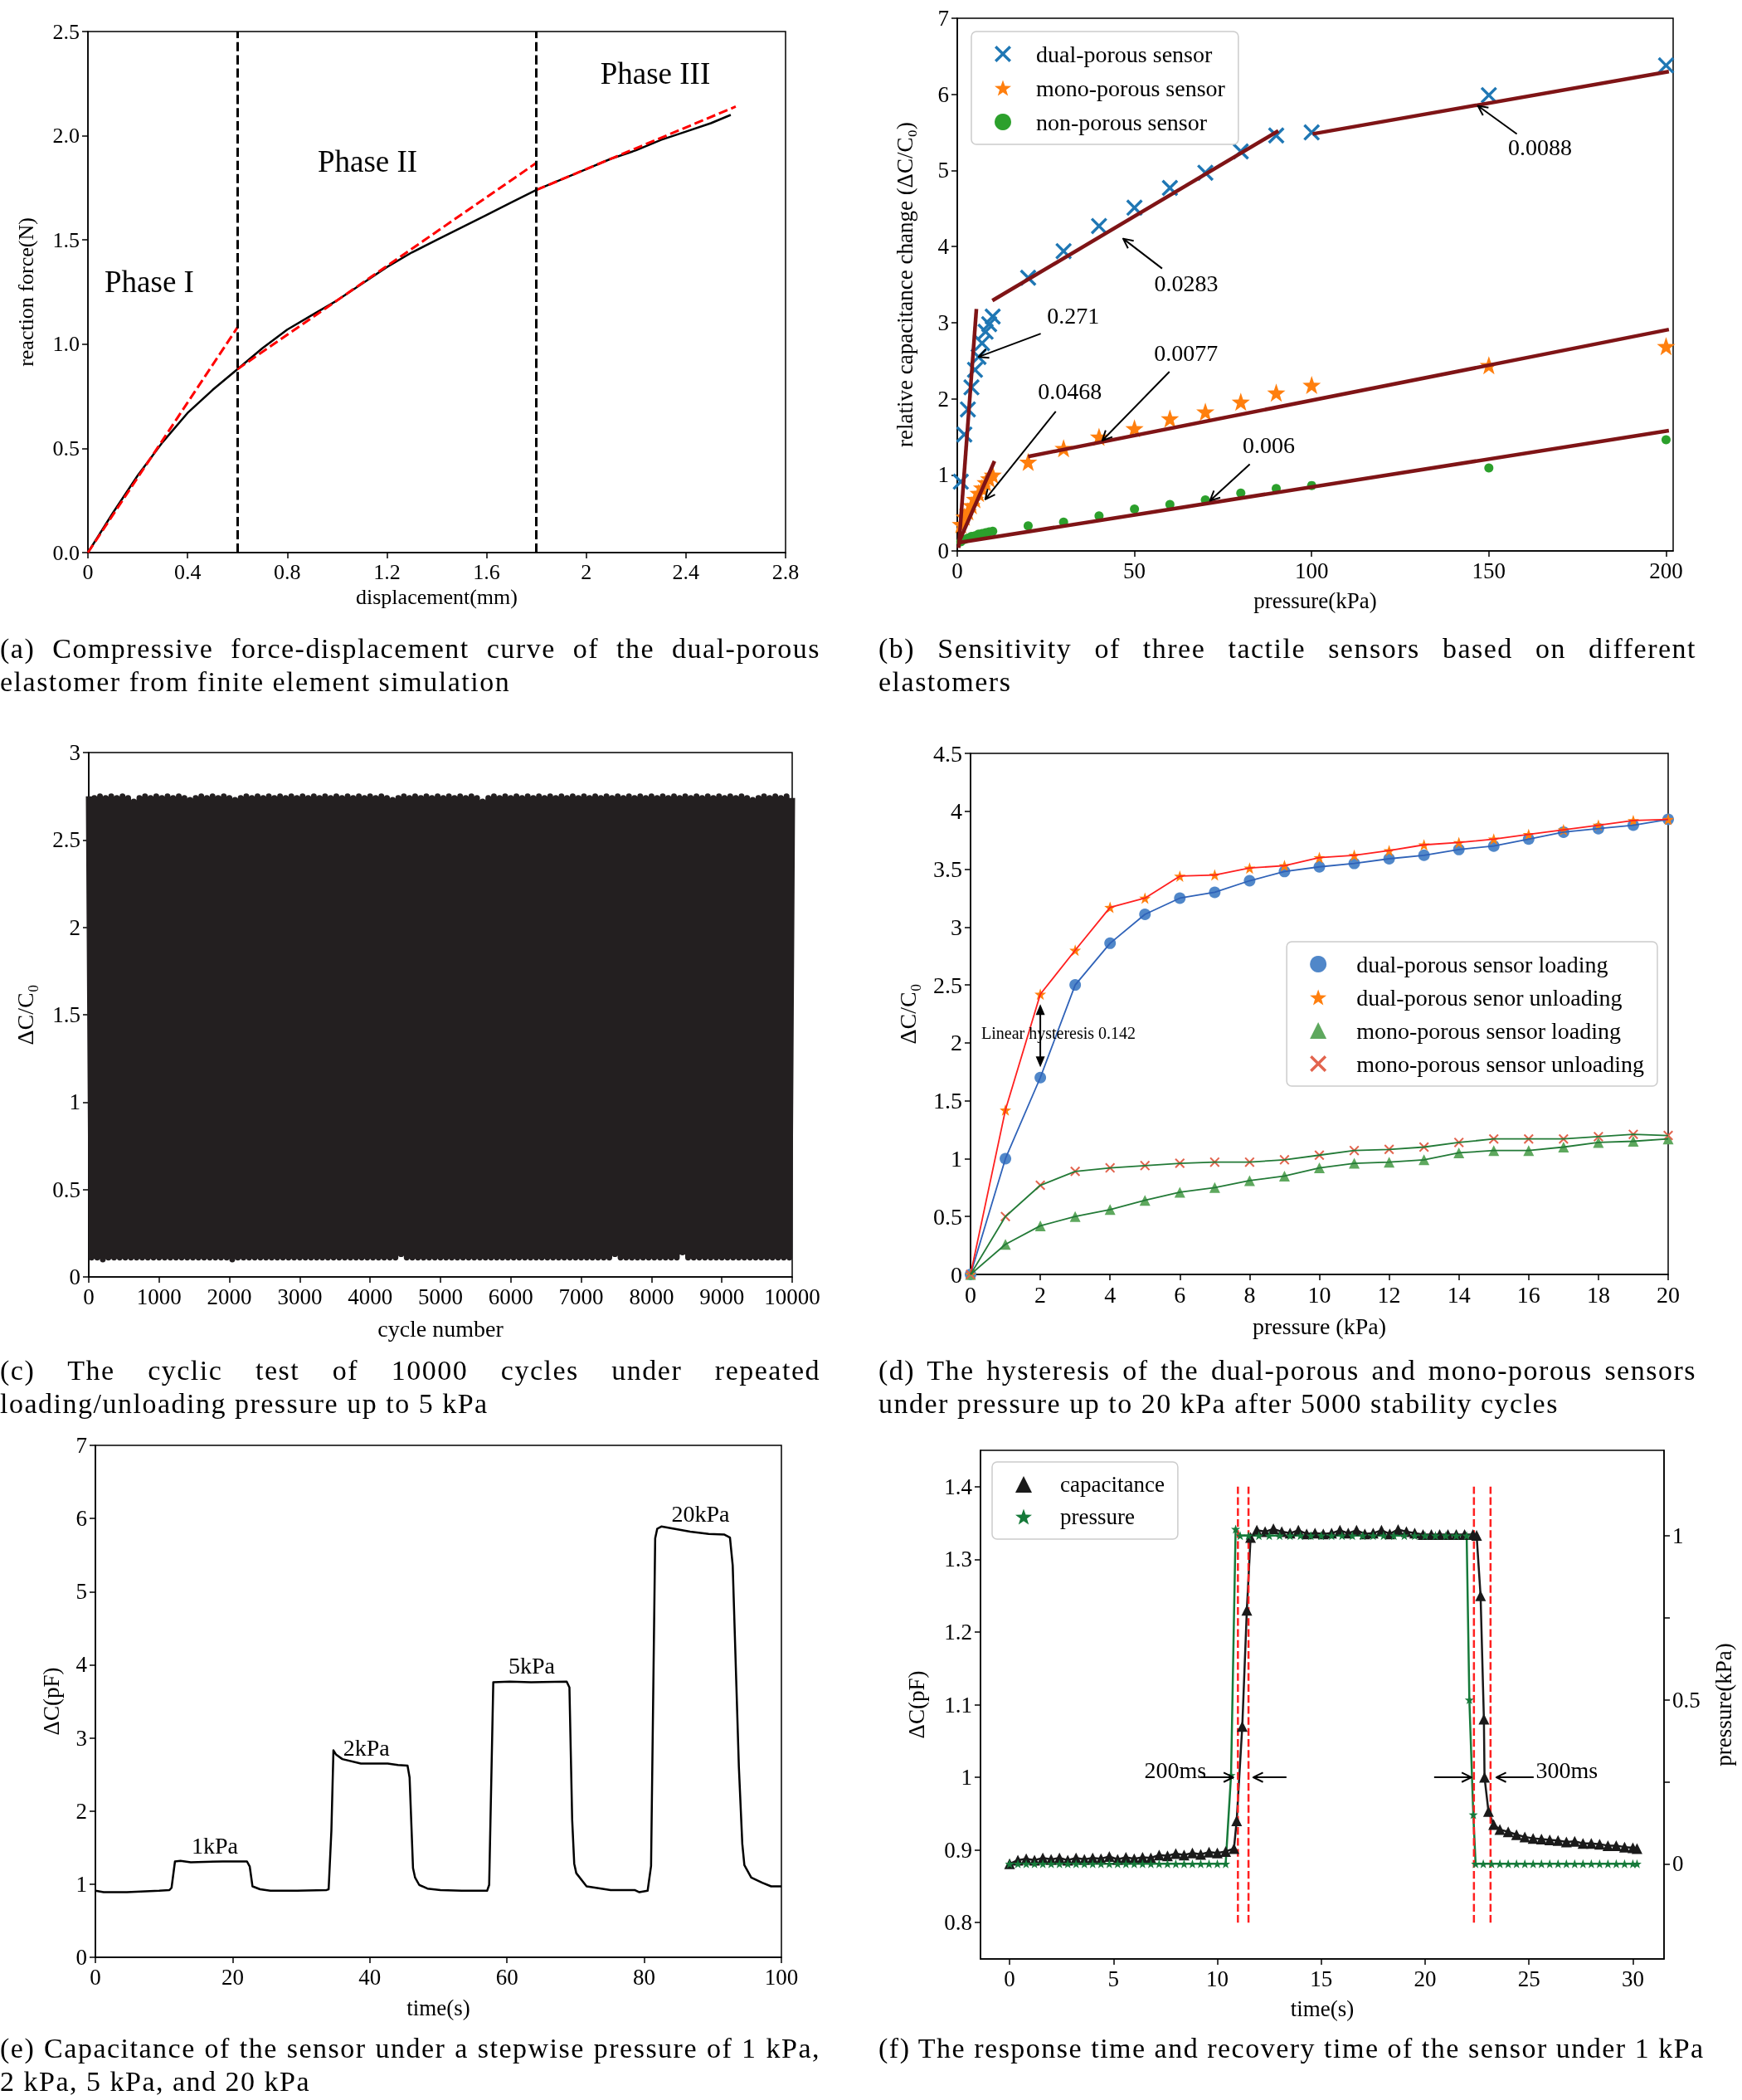  Describe the element at coordinates (367, 1747) in the screenshot. I see `annotation: 2kPa` at that location.